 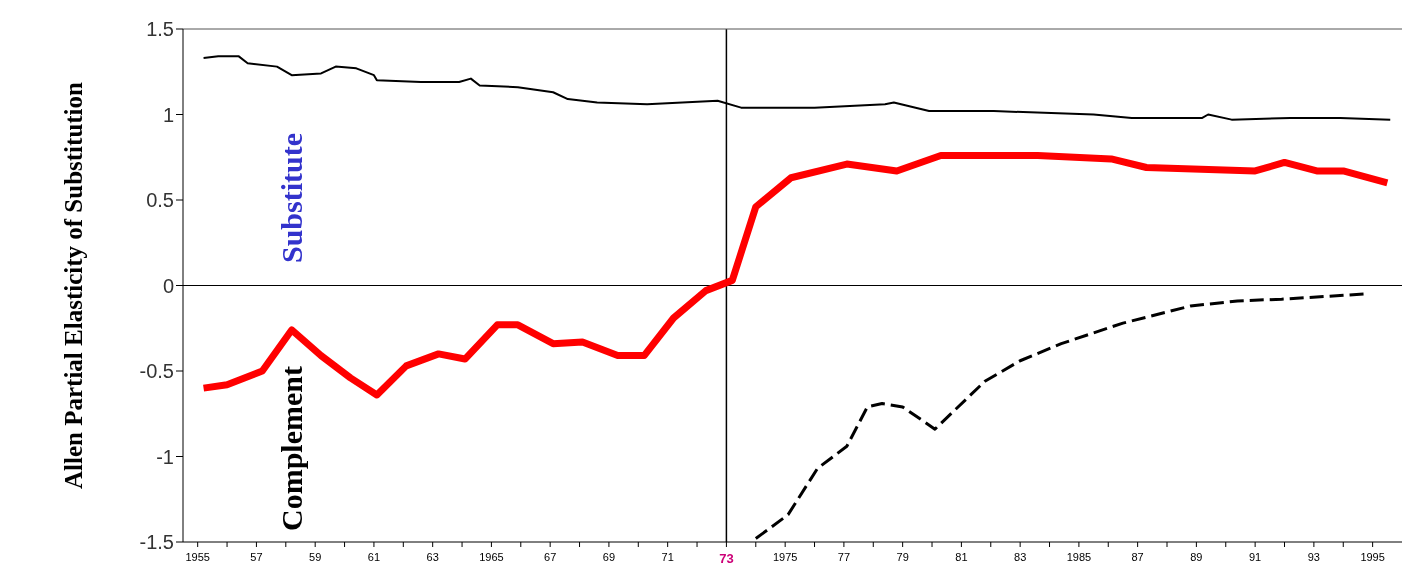 What do you see at coordinates (197, 557) in the screenshot?
I see `x-tick-label: 1955` at bounding box center [197, 557].